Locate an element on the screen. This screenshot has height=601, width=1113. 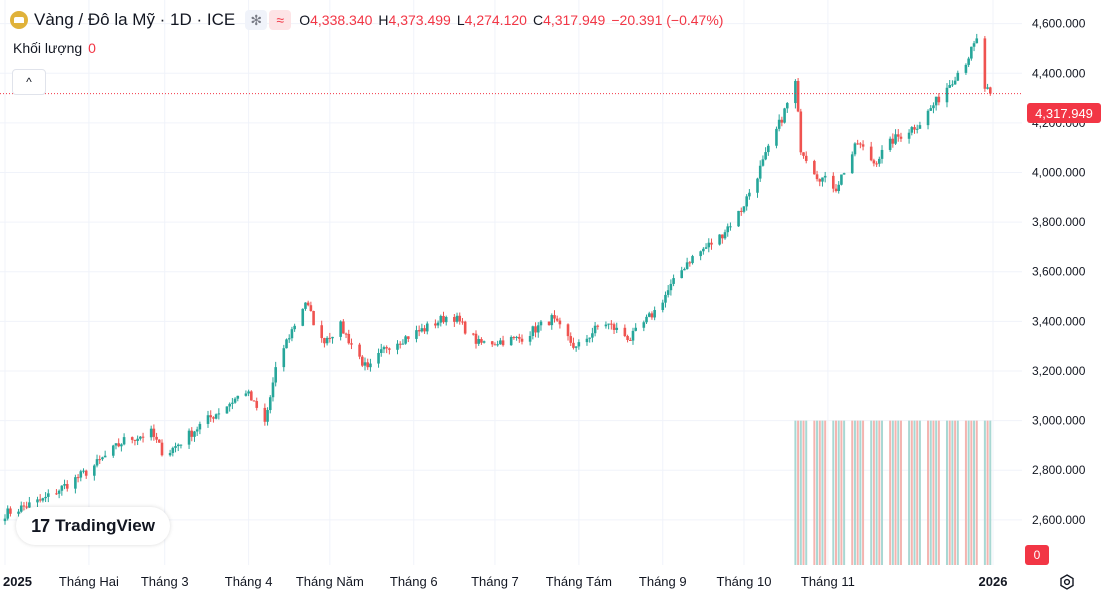
y-tick-label: 2,800.000 is located at coordinates (1059, 470).